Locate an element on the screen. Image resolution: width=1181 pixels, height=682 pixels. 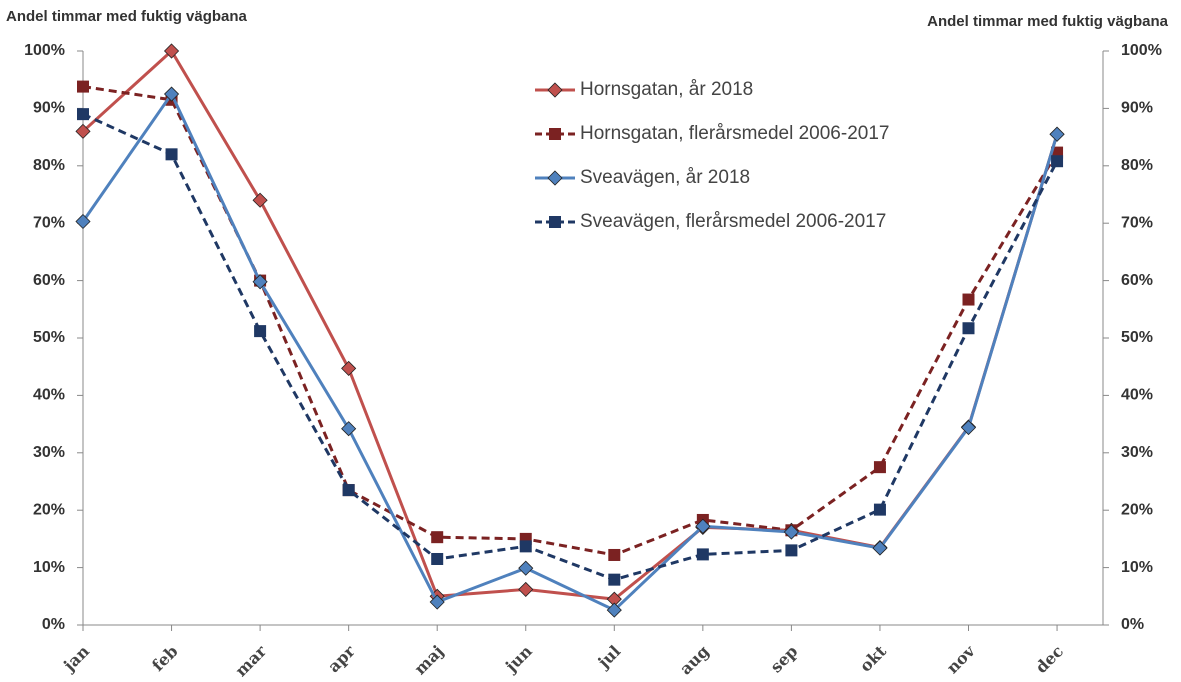
y2-tick-label: 60% is located at coordinates (1137, 280).